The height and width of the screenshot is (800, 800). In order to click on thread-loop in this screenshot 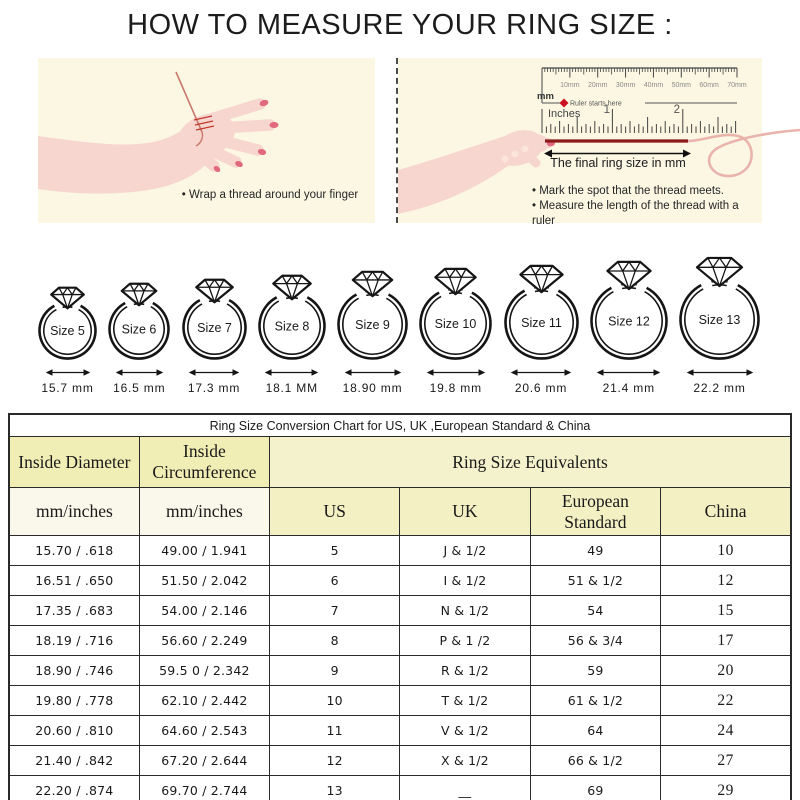, I will do `click(743, 153)`.